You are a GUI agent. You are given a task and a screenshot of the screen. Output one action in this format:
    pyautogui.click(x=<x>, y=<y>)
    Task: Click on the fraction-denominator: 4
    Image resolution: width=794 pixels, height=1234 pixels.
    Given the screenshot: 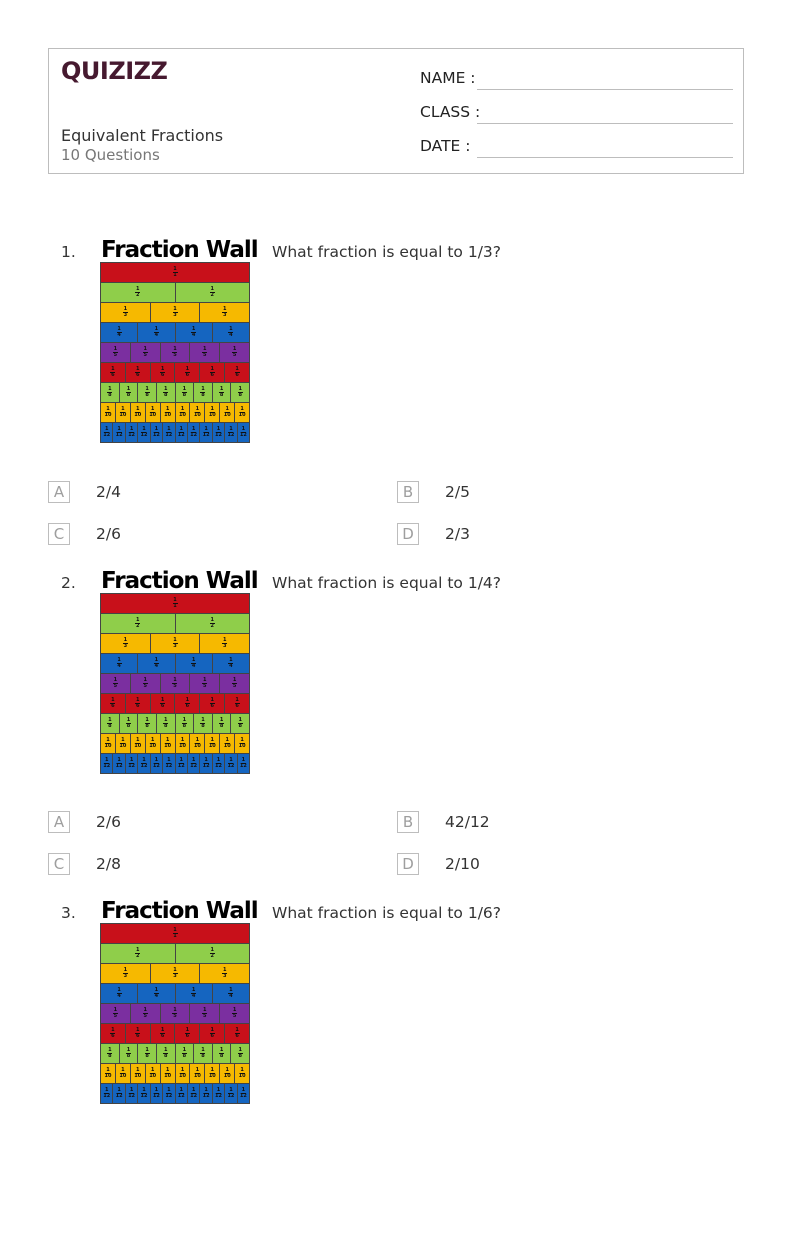 What is the action you would take?
    pyautogui.click(x=119, y=666)
    